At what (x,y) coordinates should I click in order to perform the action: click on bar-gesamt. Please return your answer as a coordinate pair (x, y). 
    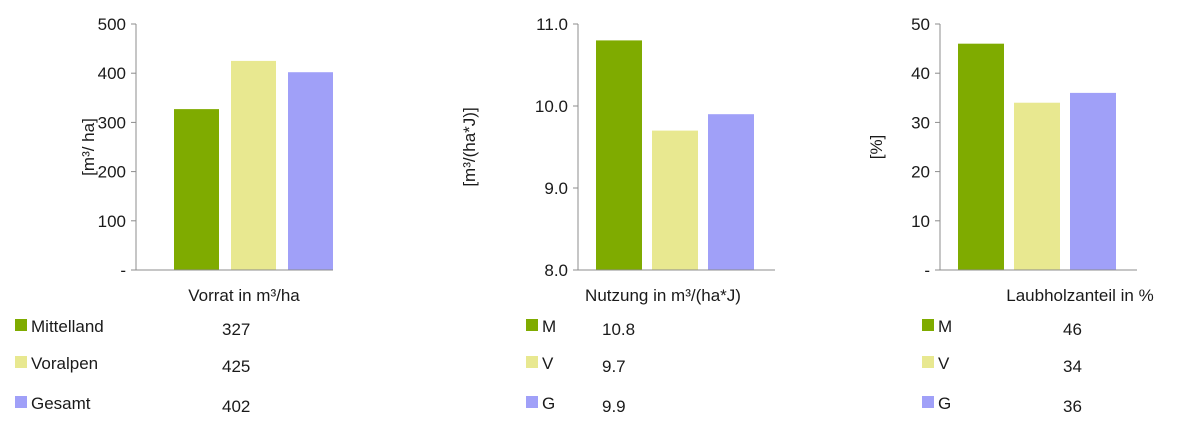
    Looking at the image, I should click on (310, 171).